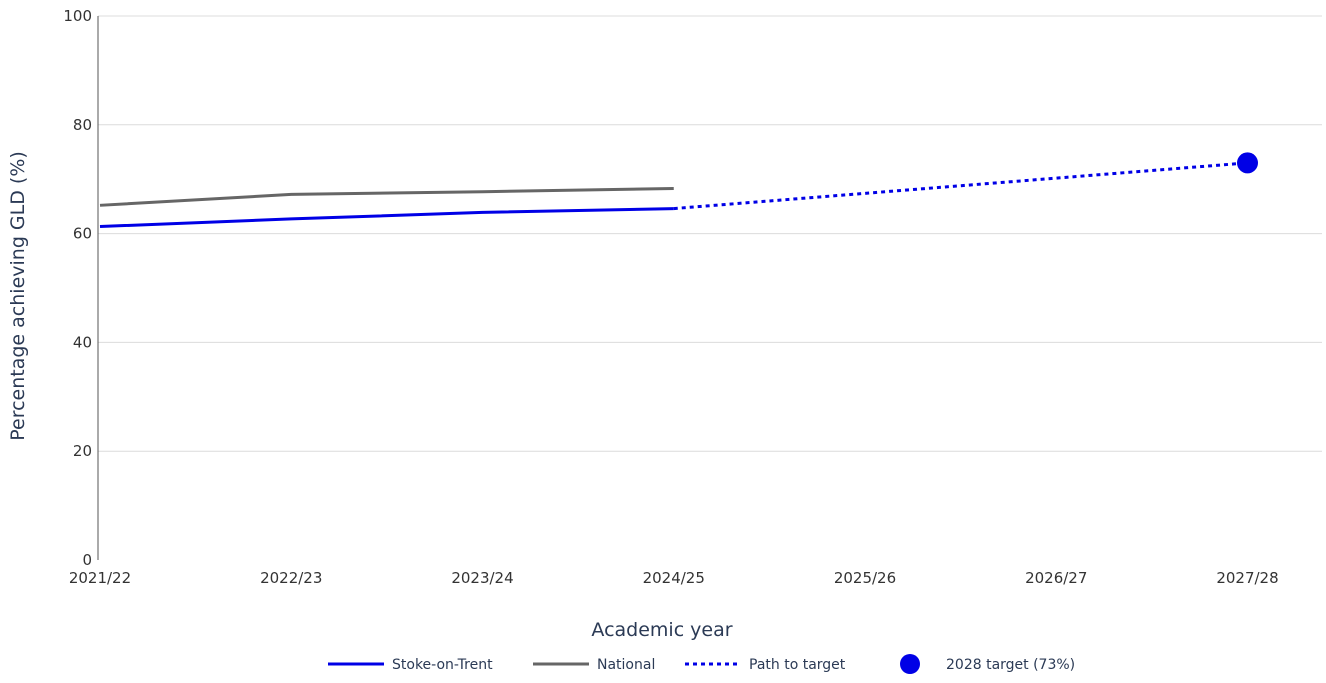  Describe the element at coordinates (87, 560) in the screenshot. I see `y-tick-label: 0` at that location.